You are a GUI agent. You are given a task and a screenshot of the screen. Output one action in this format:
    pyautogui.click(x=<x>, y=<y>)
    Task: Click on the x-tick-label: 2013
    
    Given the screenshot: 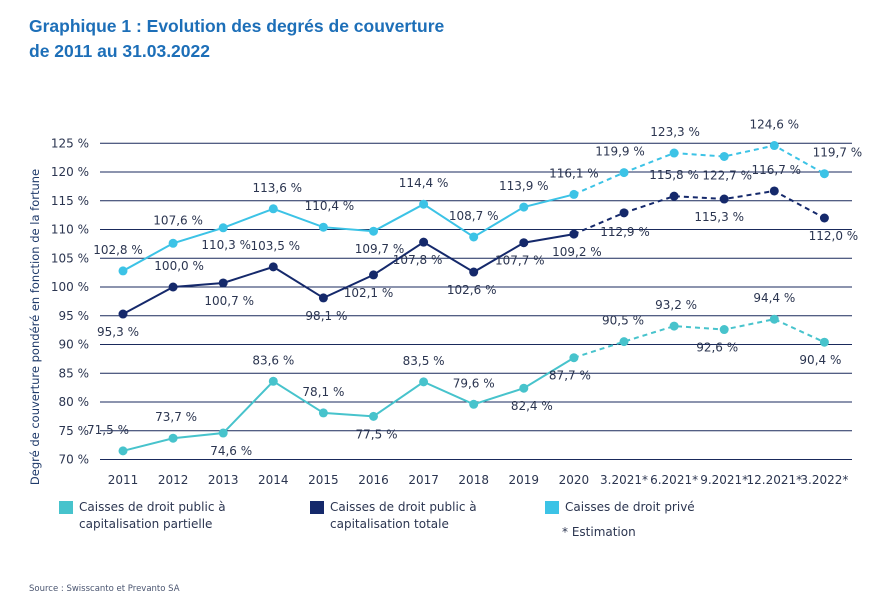 What is the action you would take?
    pyautogui.click(x=223, y=480)
    